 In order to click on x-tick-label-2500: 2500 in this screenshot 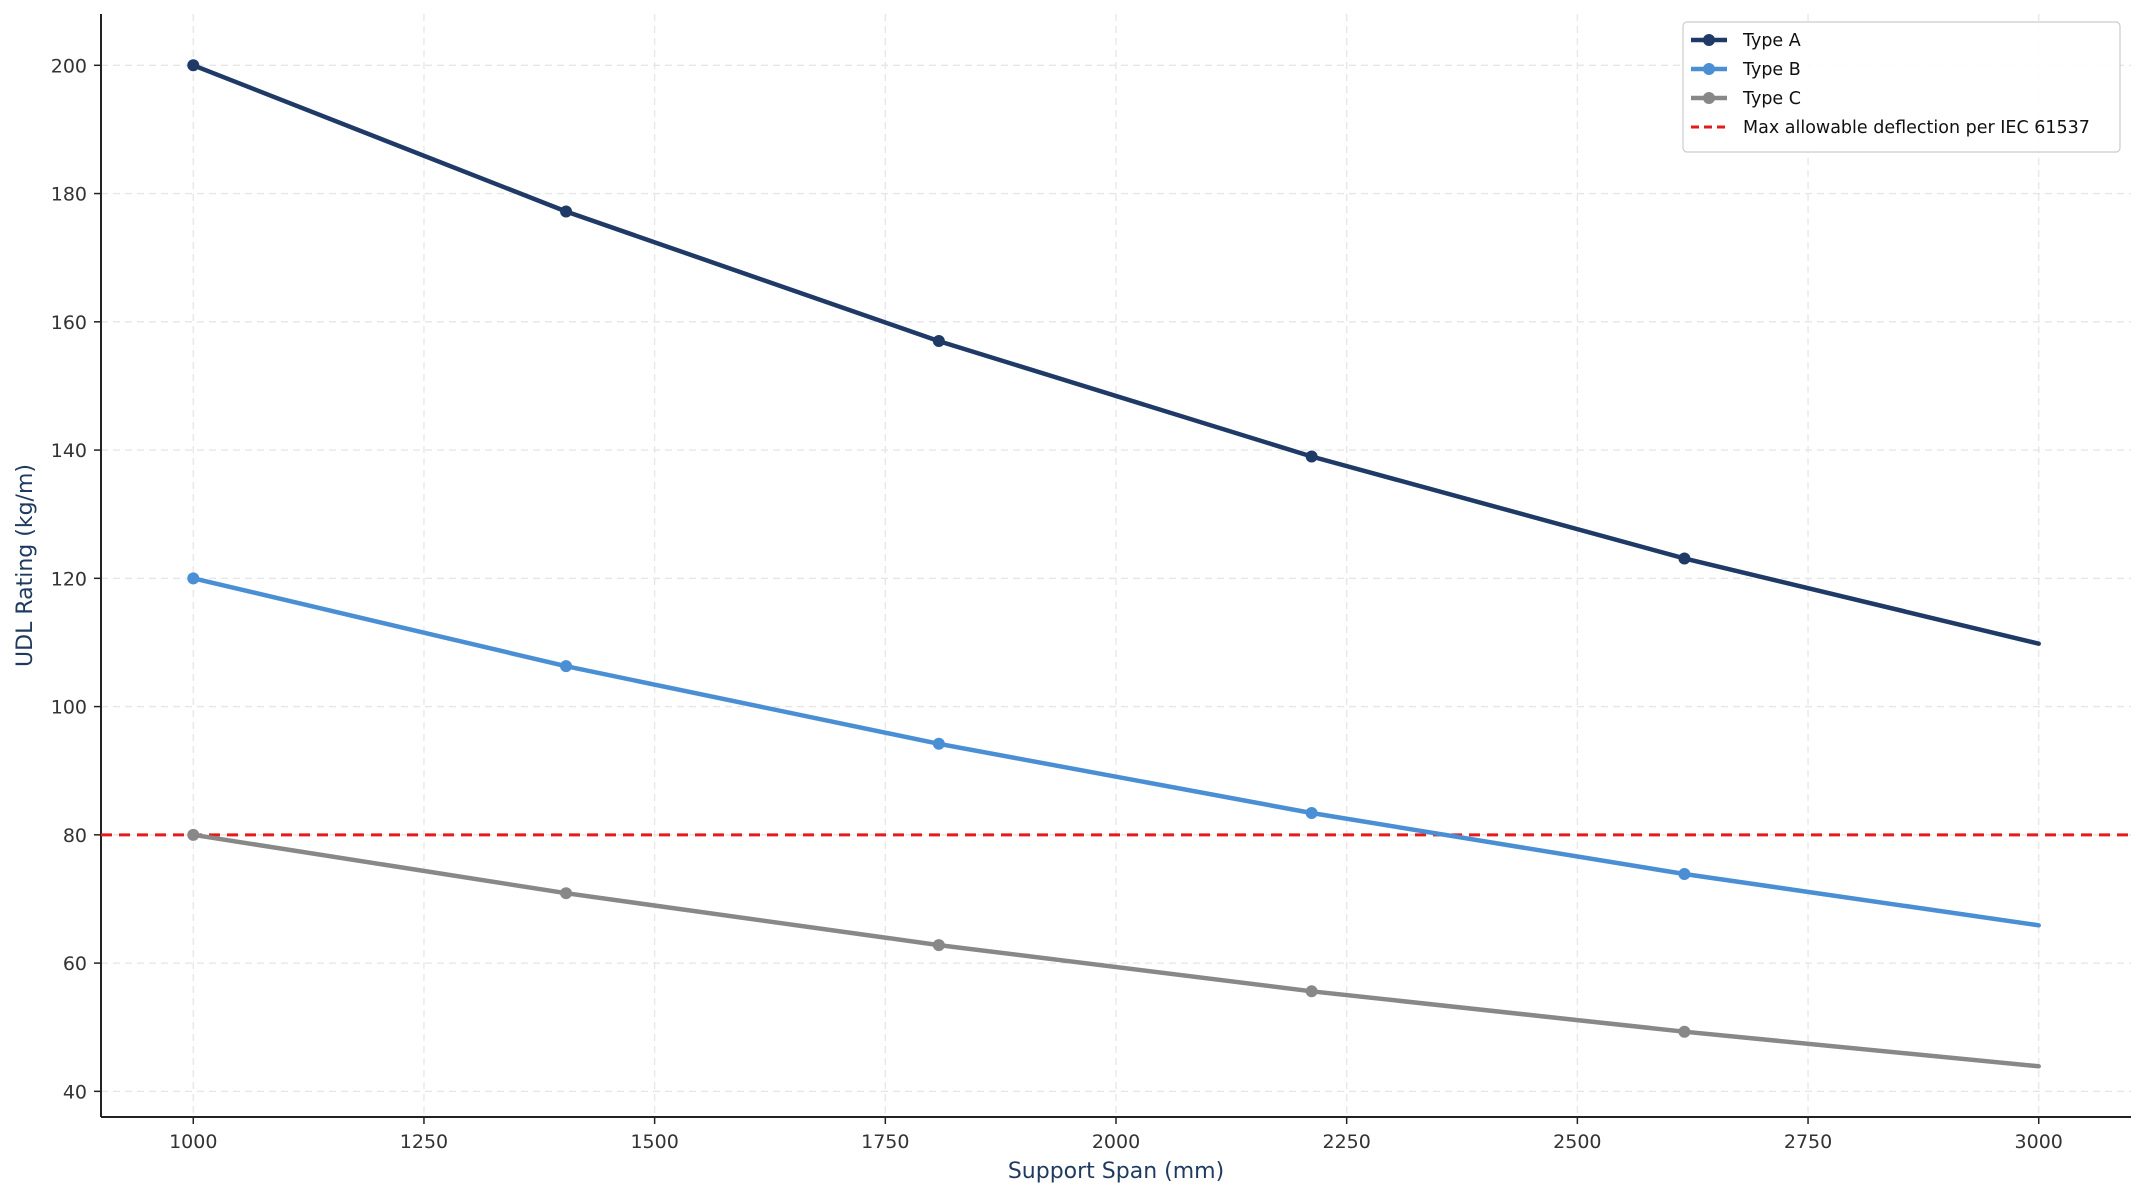, I will do `click(1577, 1142)`.